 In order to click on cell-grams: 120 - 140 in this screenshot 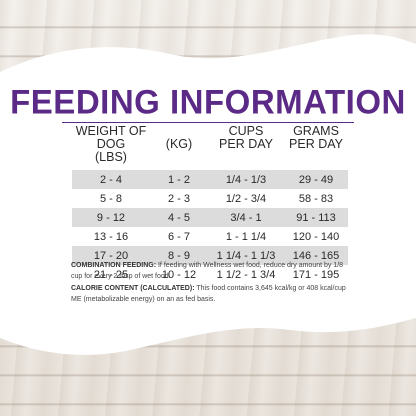, I will do `click(316, 236)`.